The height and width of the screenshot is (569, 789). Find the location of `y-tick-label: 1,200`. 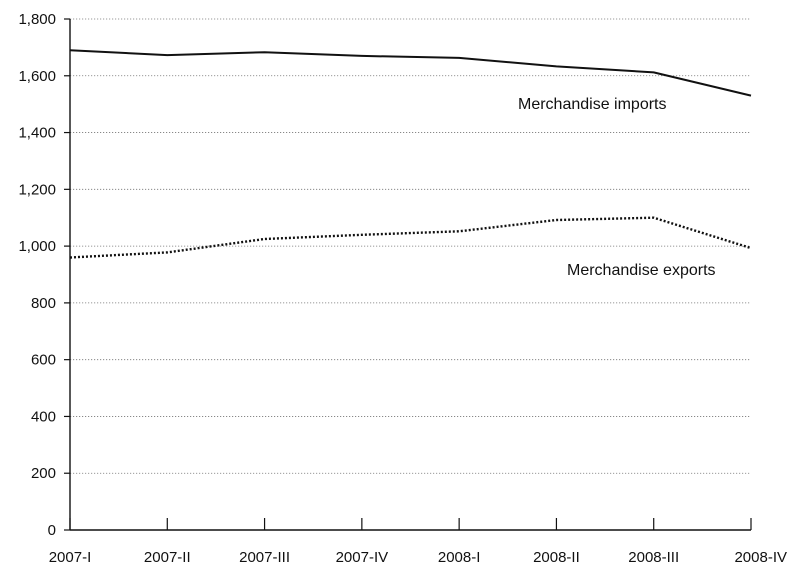

y-tick-label: 1,200 is located at coordinates (37, 189).